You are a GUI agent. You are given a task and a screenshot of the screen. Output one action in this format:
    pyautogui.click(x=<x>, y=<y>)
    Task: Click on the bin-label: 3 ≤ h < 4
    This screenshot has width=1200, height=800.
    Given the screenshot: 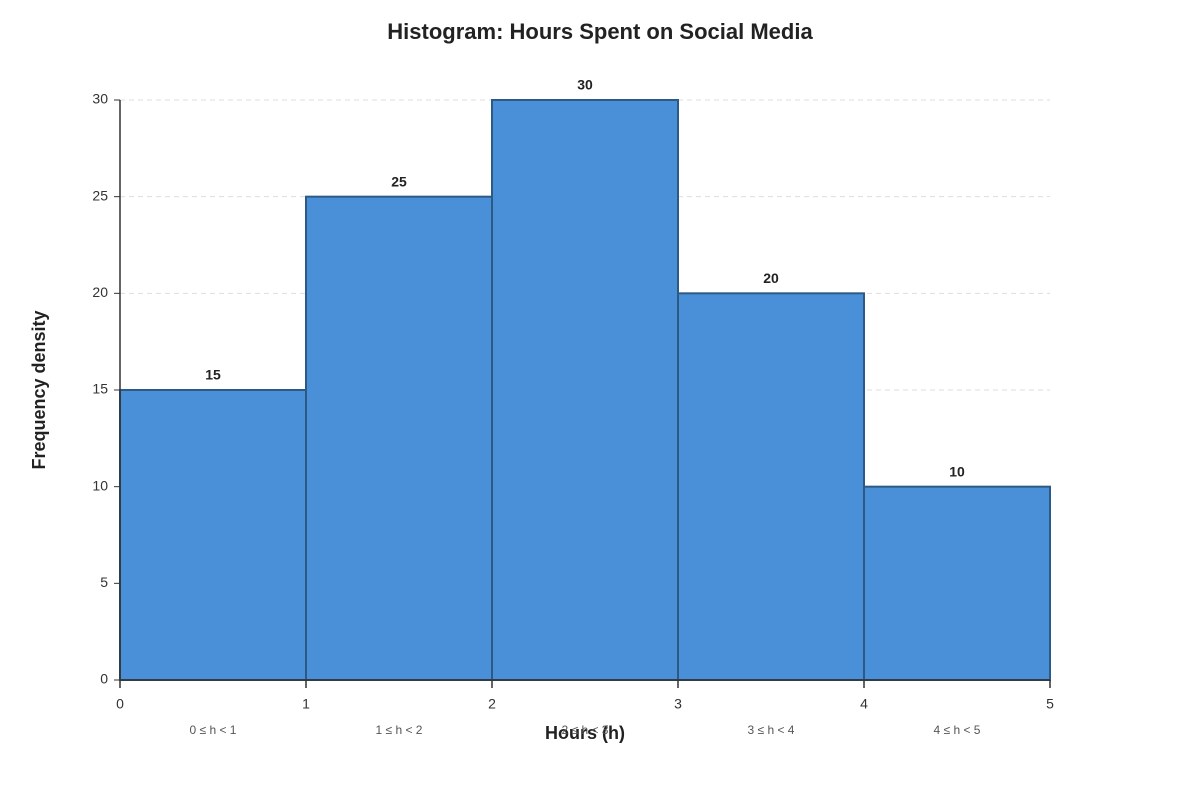 What is the action you would take?
    pyautogui.click(x=771, y=730)
    